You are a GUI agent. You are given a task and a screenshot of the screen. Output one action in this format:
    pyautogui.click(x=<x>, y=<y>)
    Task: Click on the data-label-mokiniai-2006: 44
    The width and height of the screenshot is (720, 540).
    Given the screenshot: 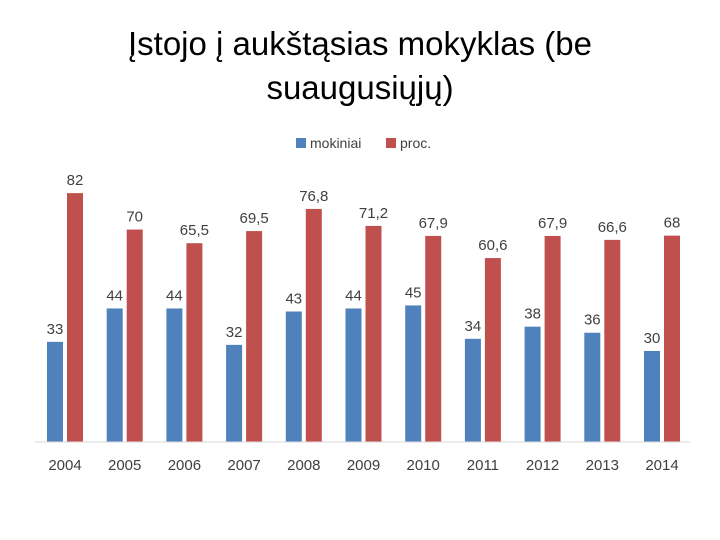 What is the action you would take?
    pyautogui.click(x=174, y=295)
    